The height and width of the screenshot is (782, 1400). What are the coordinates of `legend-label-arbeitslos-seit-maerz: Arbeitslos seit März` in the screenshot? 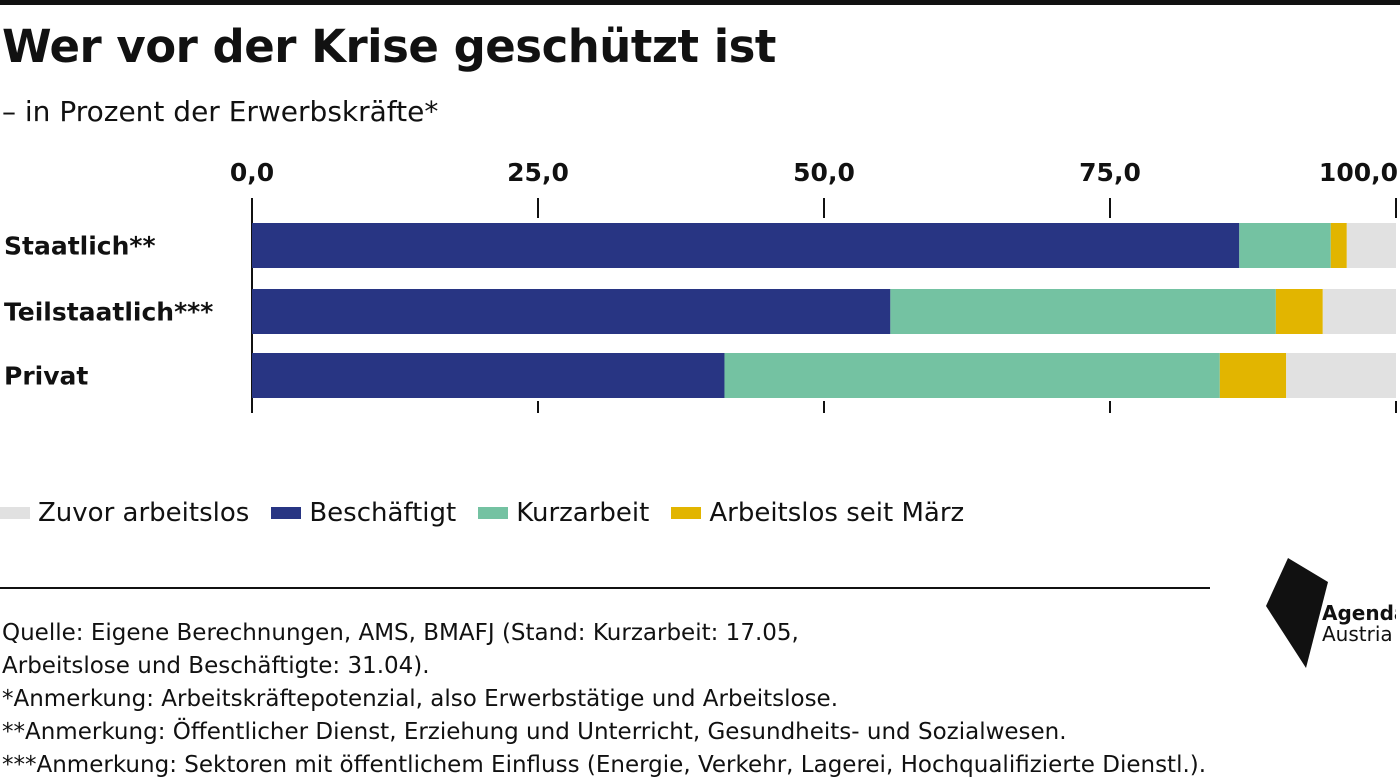 It's located at (837, 513).